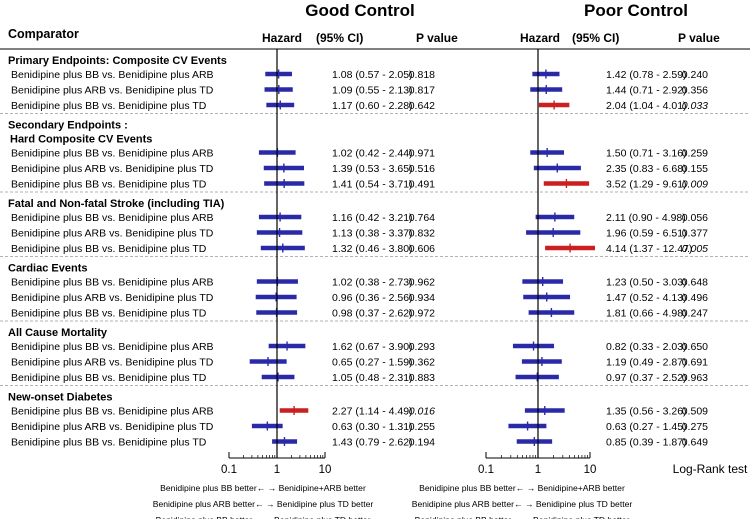 The height and width of the screenshot is (519, 750). Describe the element at coordinates (372, 75) in the screenshot. I see `ci-value: 1.08 (0.57 - 2.05)` at that location.